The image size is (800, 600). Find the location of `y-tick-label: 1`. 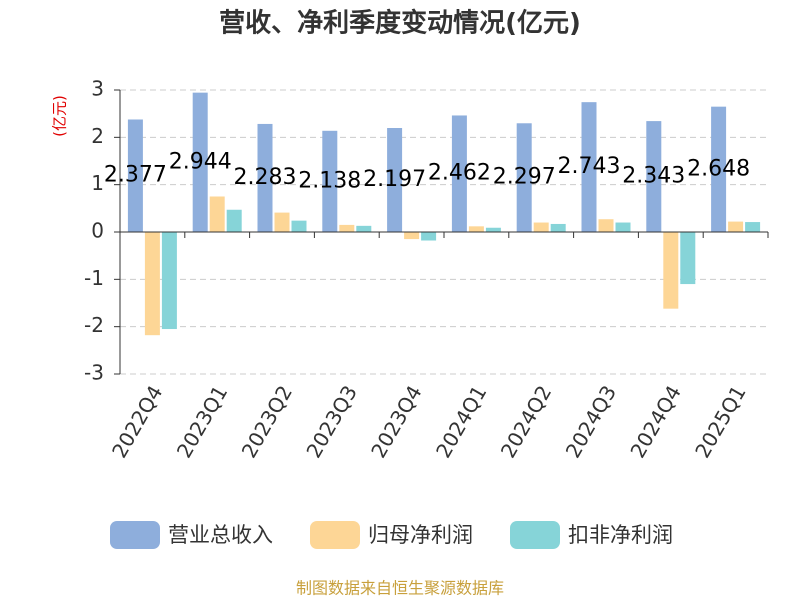

y-tick-label: 1 is located at coordinates (97, 183).